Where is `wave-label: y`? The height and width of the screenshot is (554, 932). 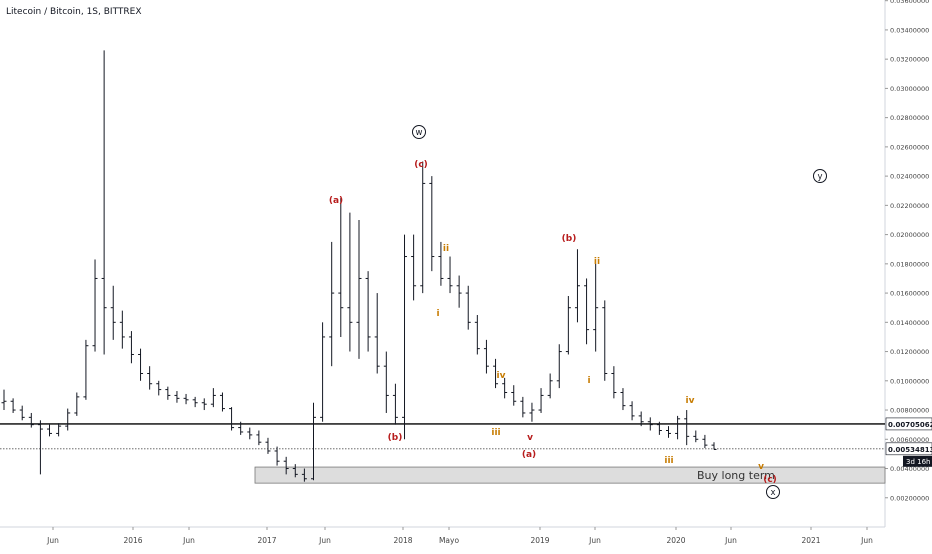
wave-label: y is located at coordinates (819, 177).